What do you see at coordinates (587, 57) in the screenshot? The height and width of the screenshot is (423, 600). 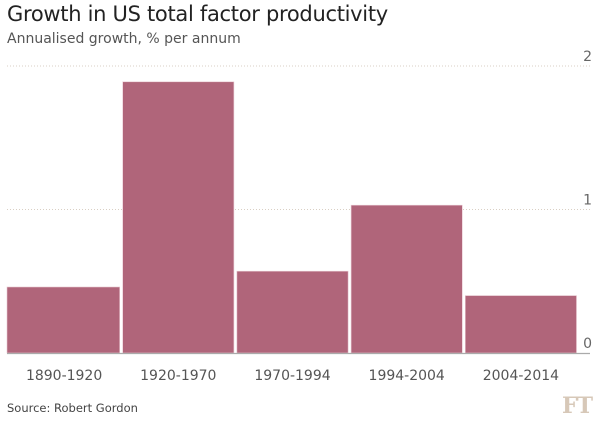 I see `y-tick-label: 2` at bounding box center [587, 57].